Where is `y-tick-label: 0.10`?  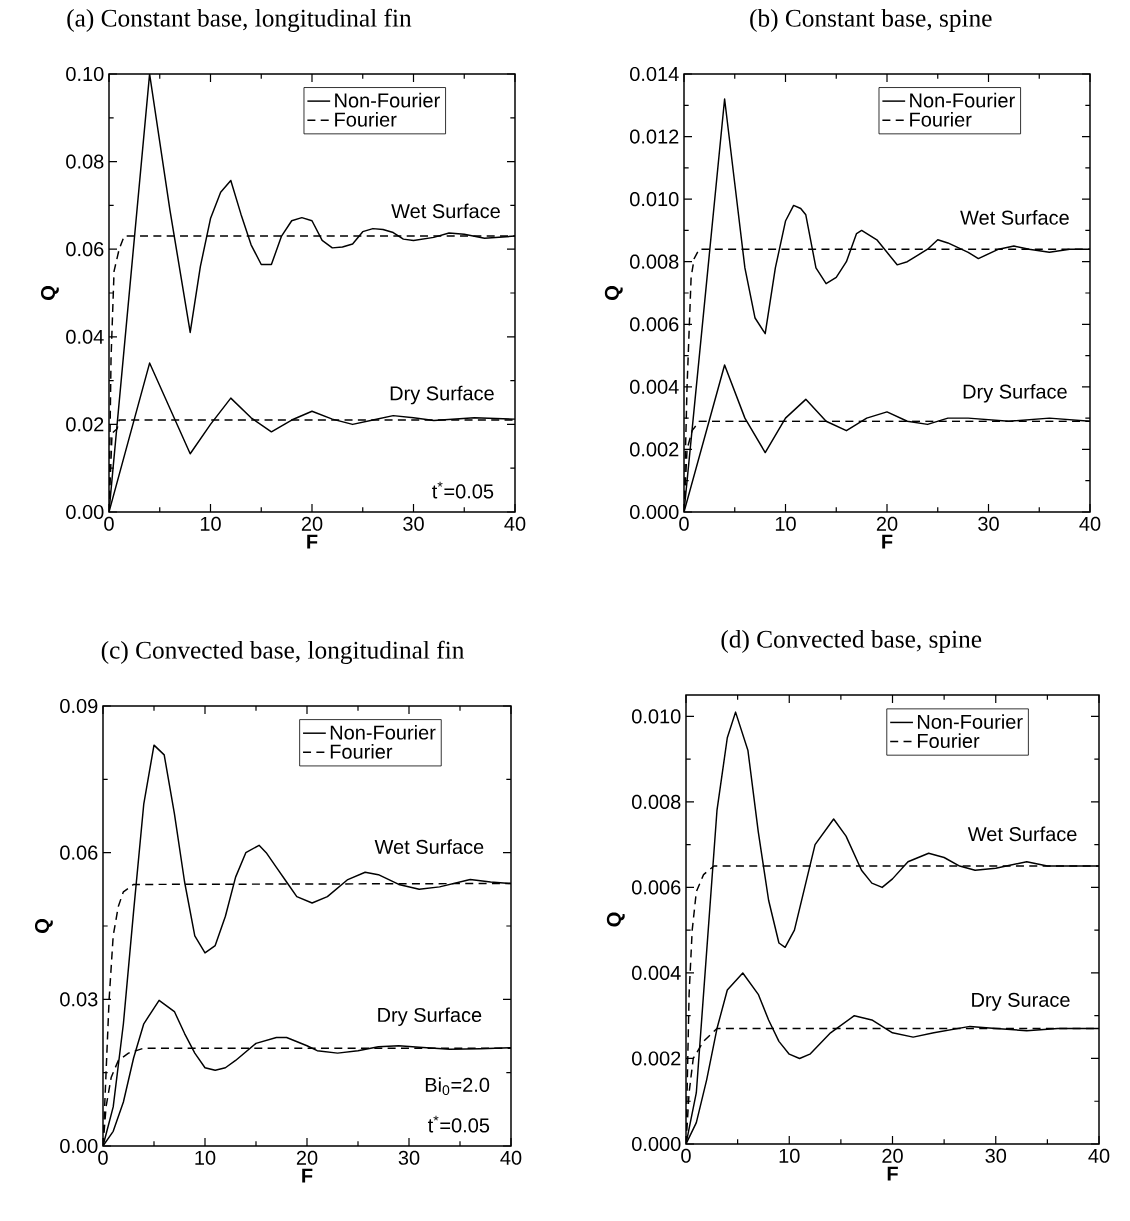 y-tick-label: 0.10 is located at coordinates (85, 74).